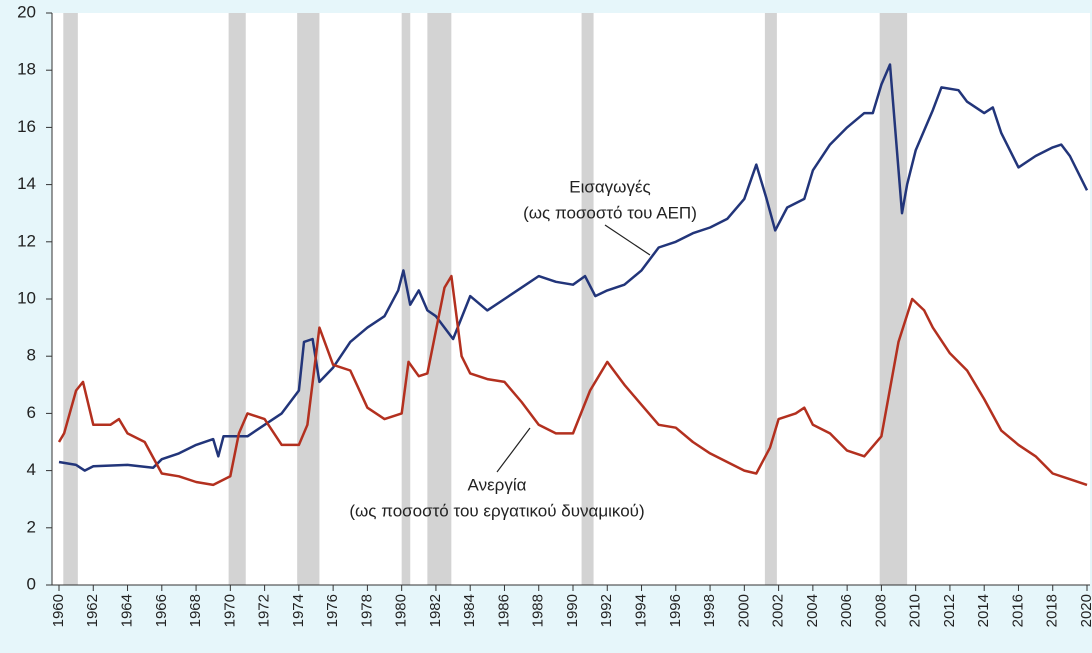  Describe the element at coordinates (880, 610) in the screenshot. I see `x-tick-label: 2008` at that location.